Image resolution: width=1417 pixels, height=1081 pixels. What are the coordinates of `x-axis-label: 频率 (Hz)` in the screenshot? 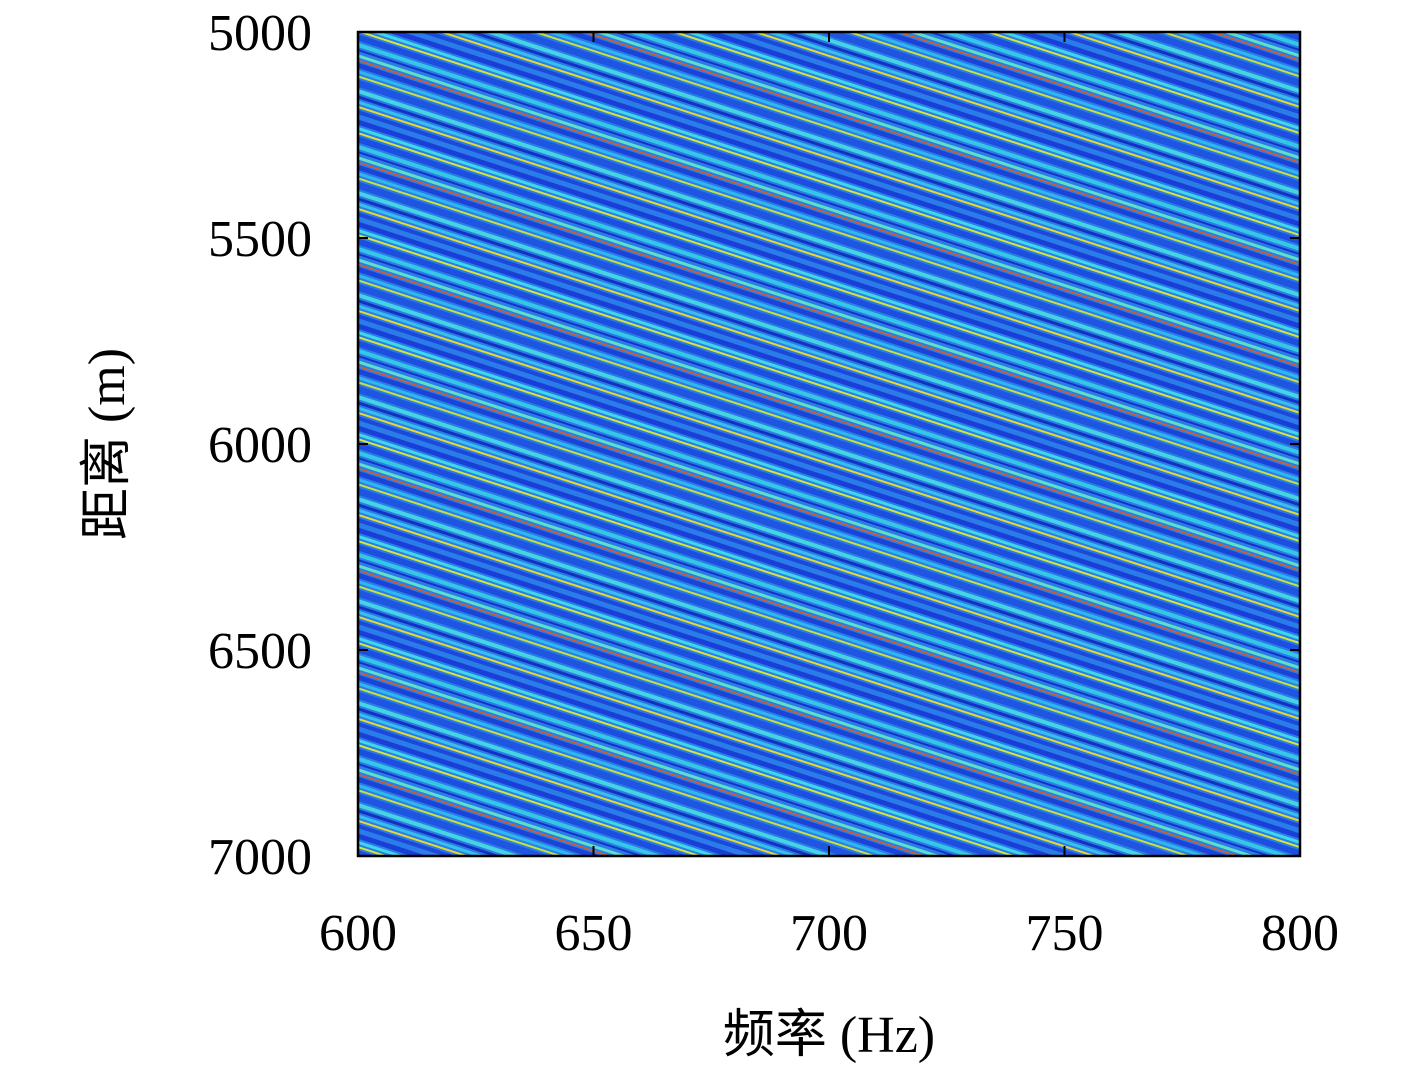 It's located at (829, 1035).